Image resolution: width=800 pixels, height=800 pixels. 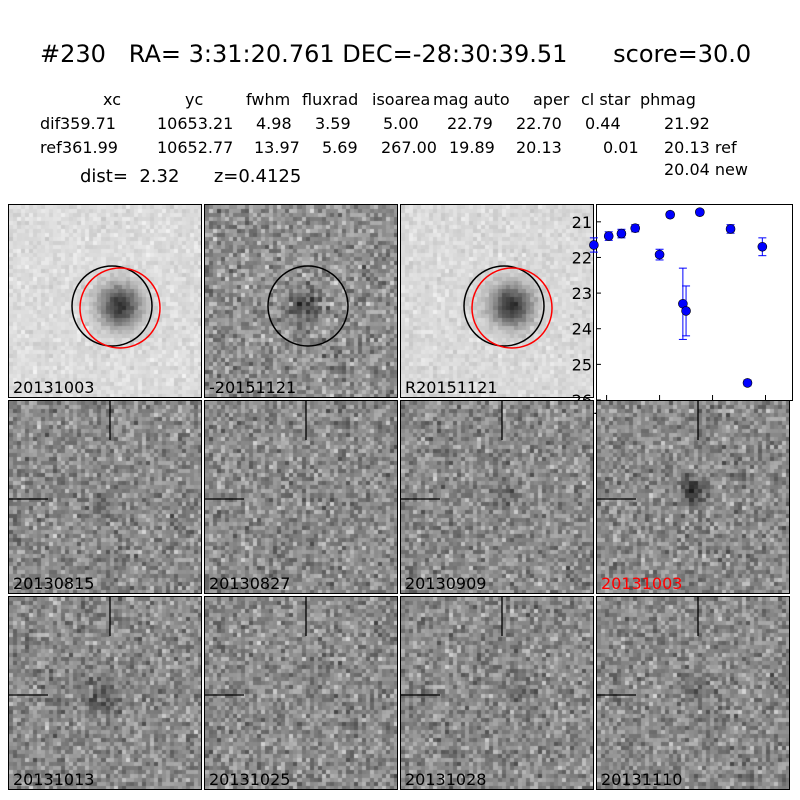 I want to click on table-cell: 21.92, so click(x=687, y=123).